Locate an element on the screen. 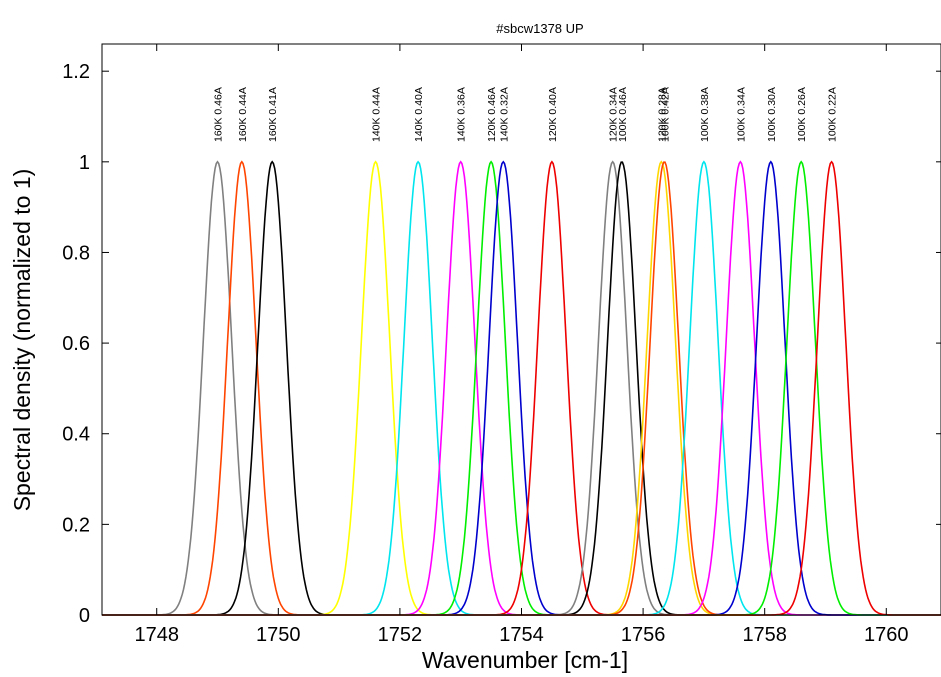 This screenshot has height=677, width=941. peak-label: 140K 0.40A is located at coordinates (419, 114).